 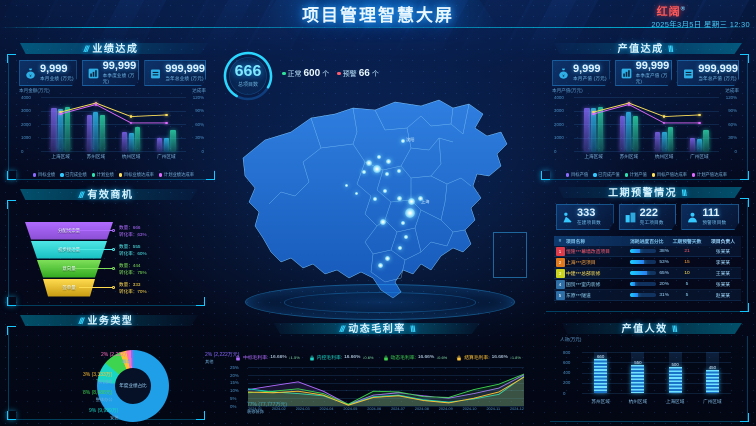 I want to click on funnel-stage: 签单量, so click(x=69, y=288).